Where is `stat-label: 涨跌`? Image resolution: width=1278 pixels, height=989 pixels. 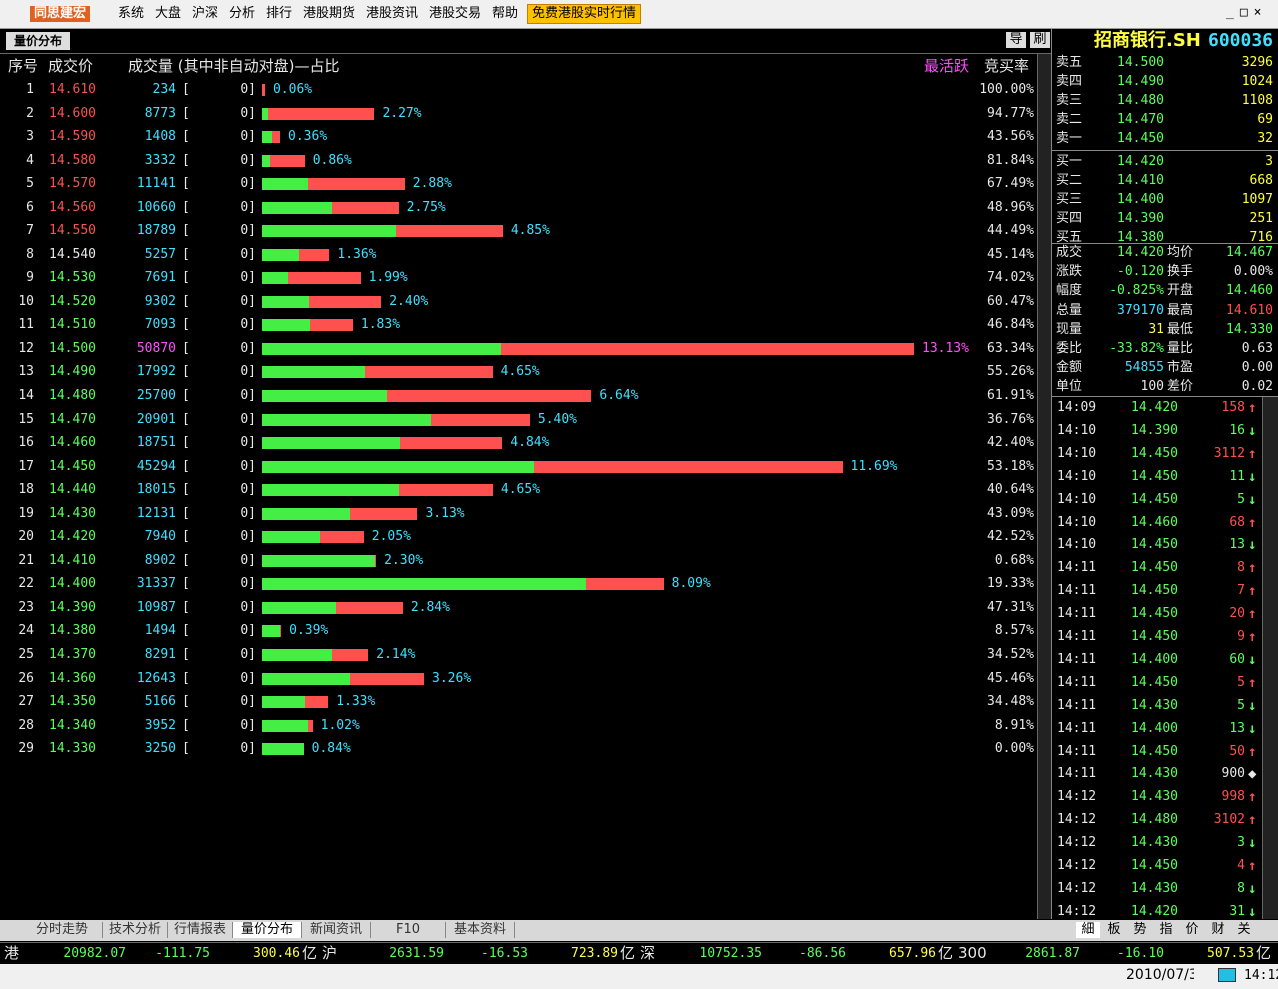
stat-label: 涨跌 is located at coordinates (1069, 272).